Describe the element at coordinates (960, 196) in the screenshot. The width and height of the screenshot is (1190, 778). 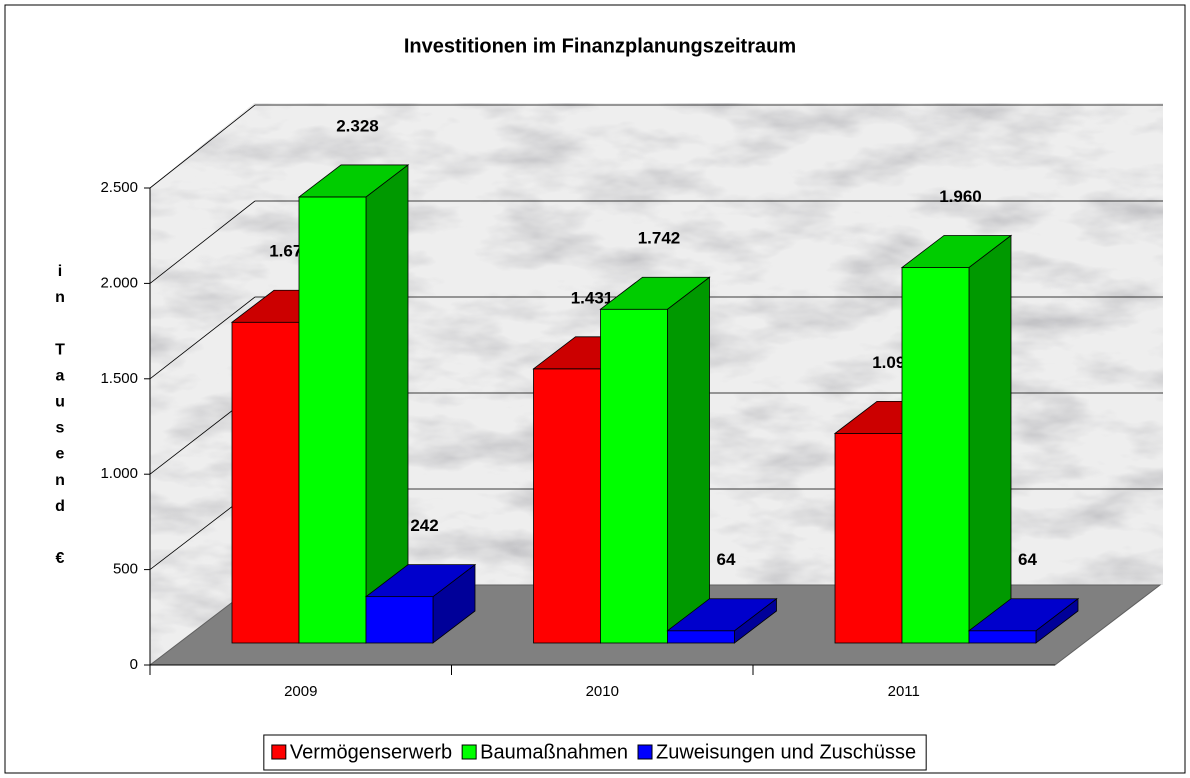
I see `data-label: 1.960` at that location.